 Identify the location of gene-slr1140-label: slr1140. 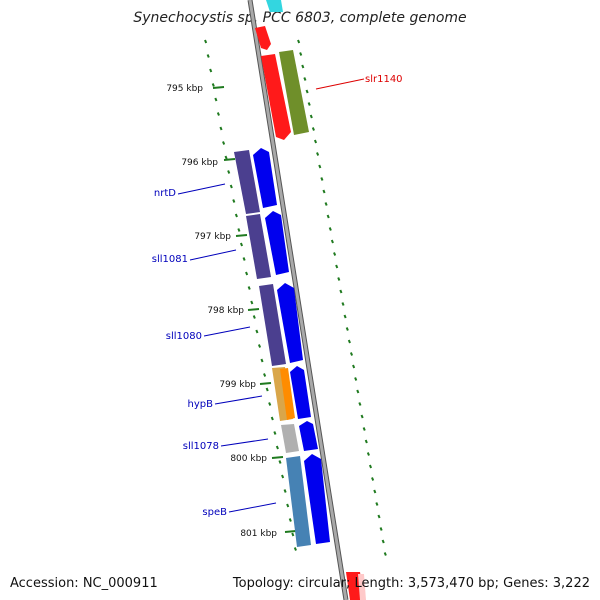
(384, 79).